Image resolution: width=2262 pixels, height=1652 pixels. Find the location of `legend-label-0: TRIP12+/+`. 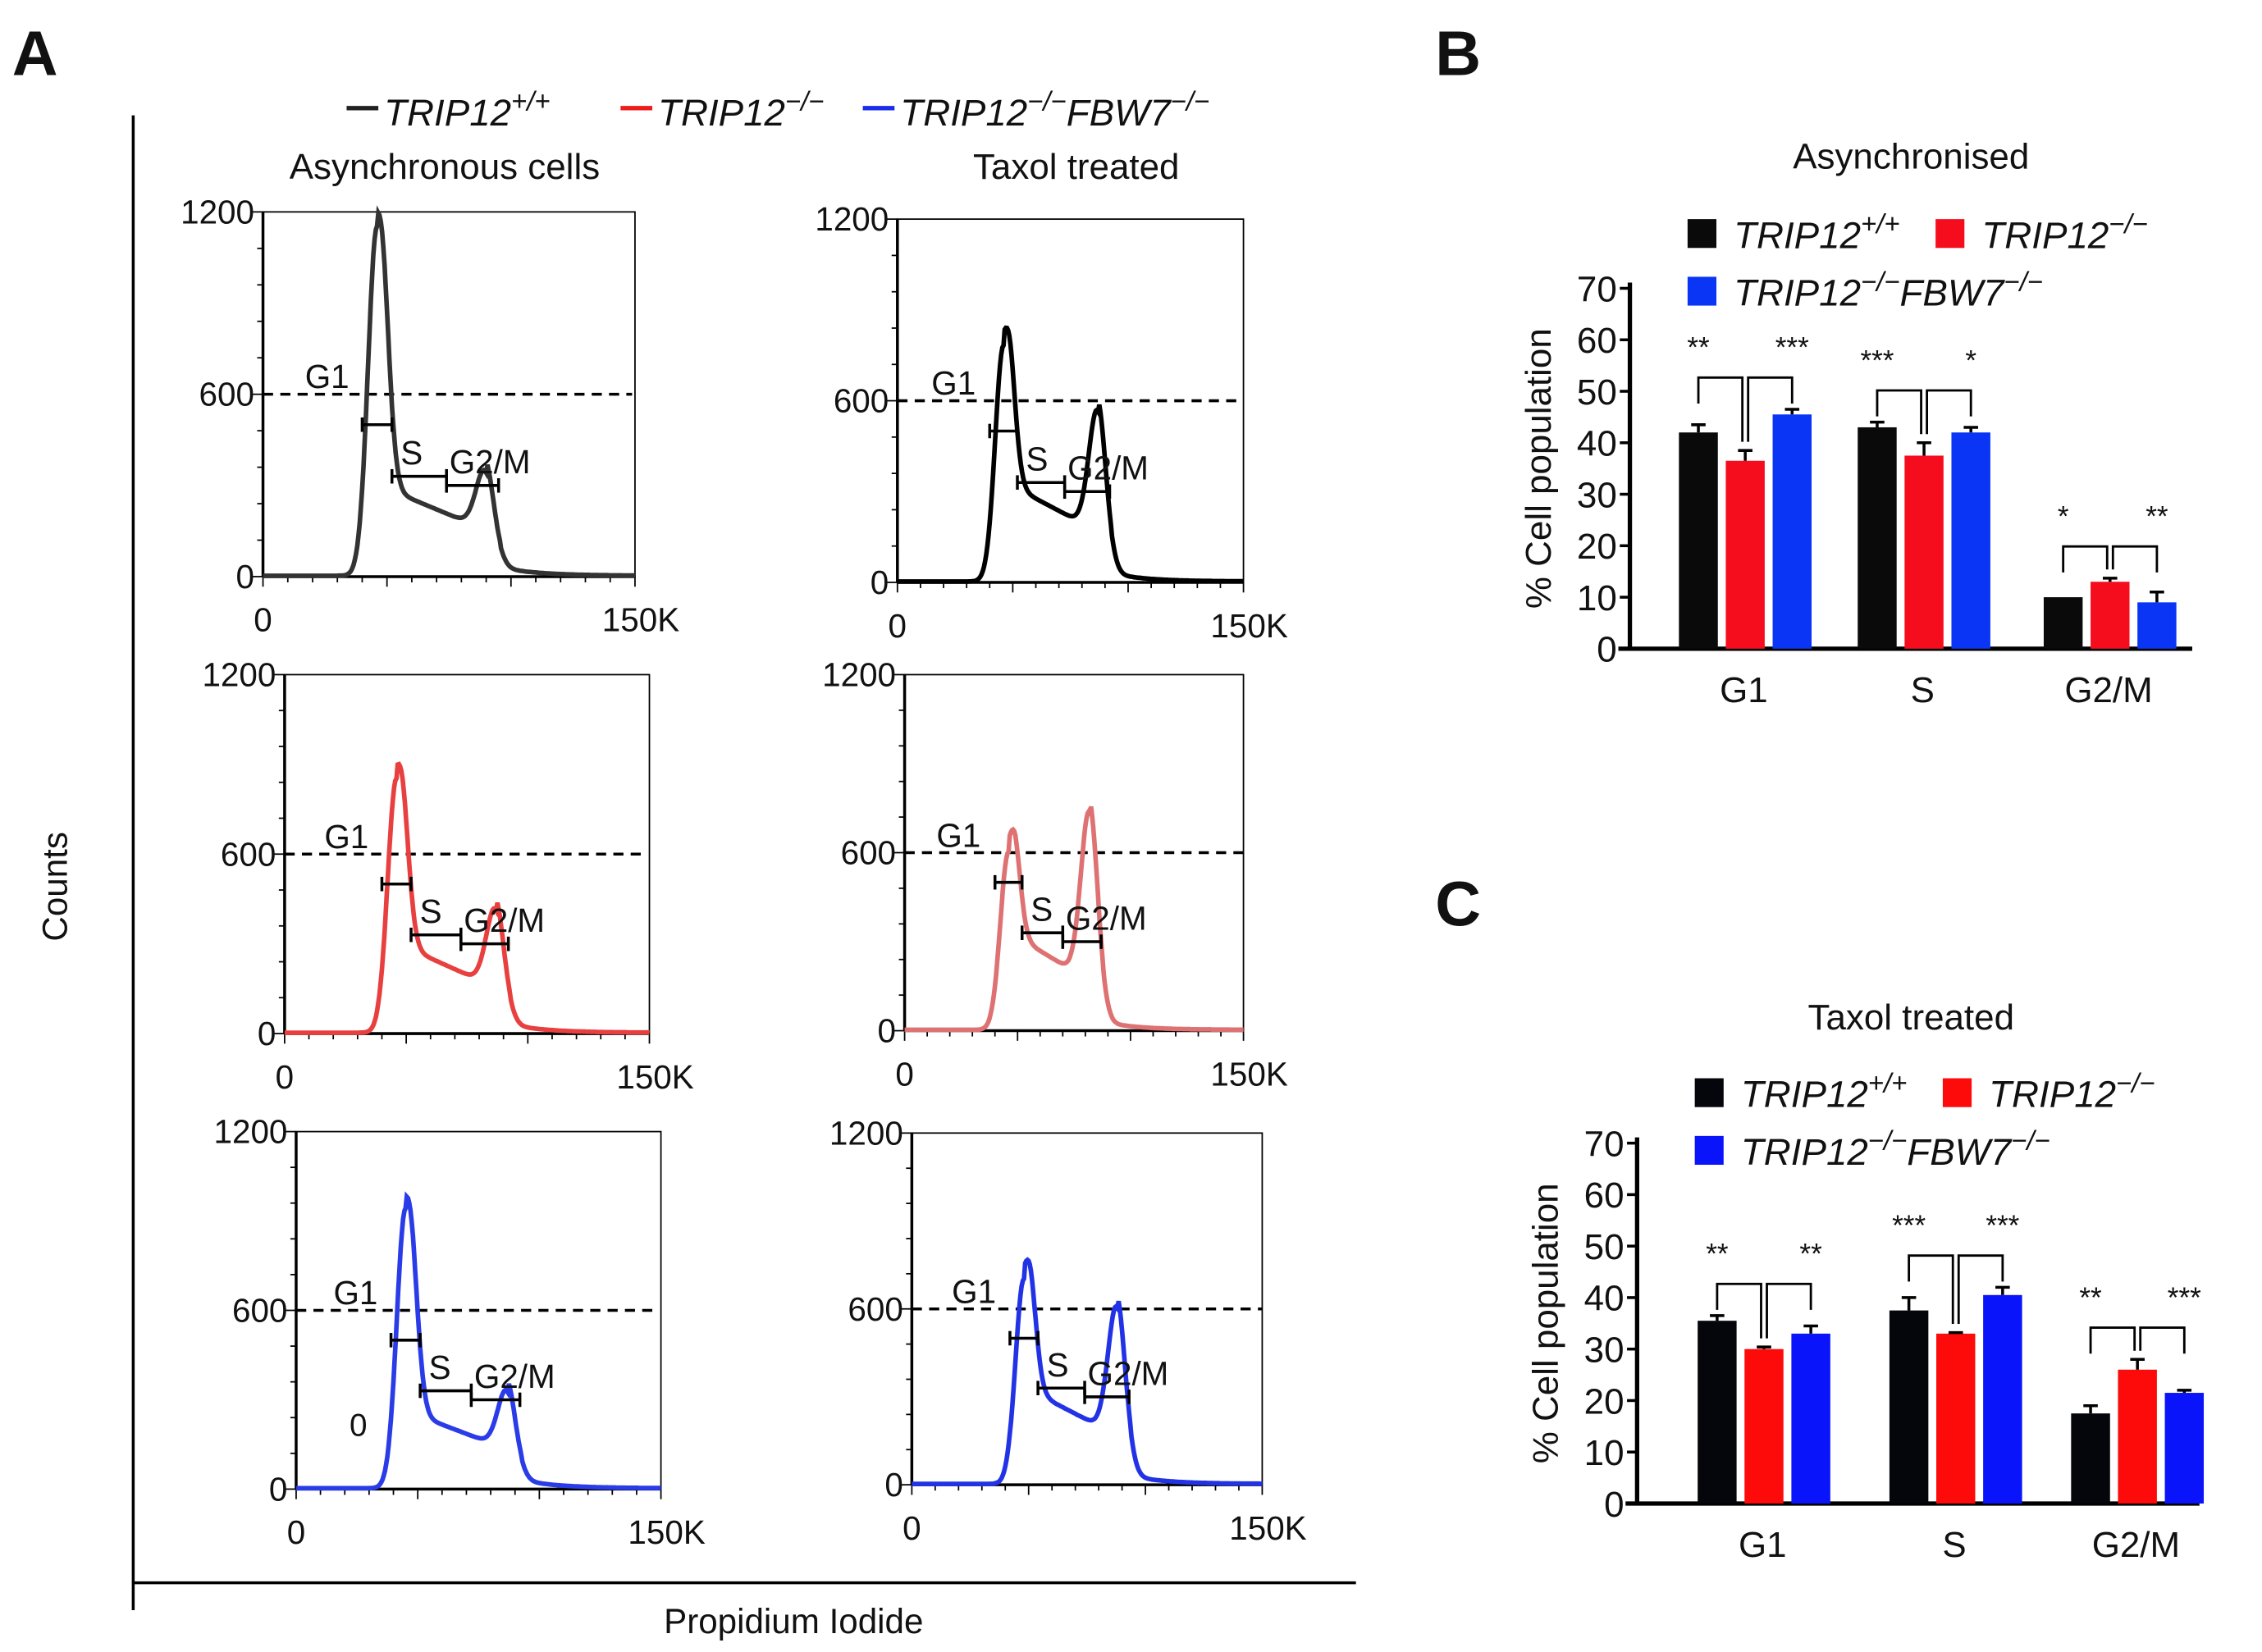

legend-label-0: TRIP12+/+ is located at coordinates (467, 110).